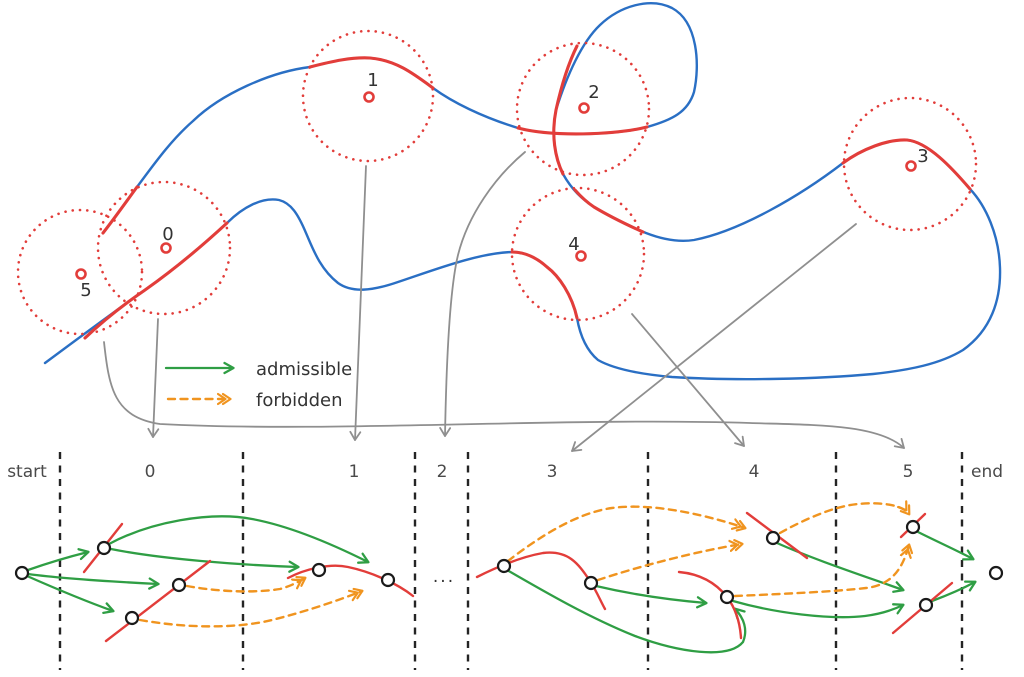 This screenshot has width=1024, height=677. What do you see at coordinates (250, 609) in the screenshot?
I see `edge-forbidden-0c-1b` at bounding box center [250, 609].